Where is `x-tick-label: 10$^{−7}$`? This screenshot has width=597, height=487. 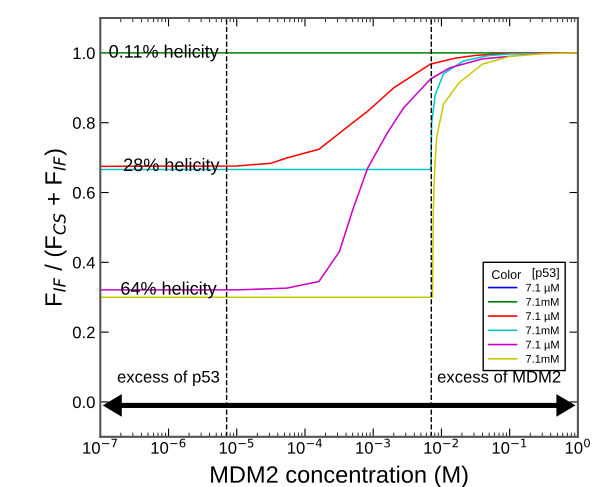 x-tick-label: 10$^{−7}$ is located at coordinates (100, 446).